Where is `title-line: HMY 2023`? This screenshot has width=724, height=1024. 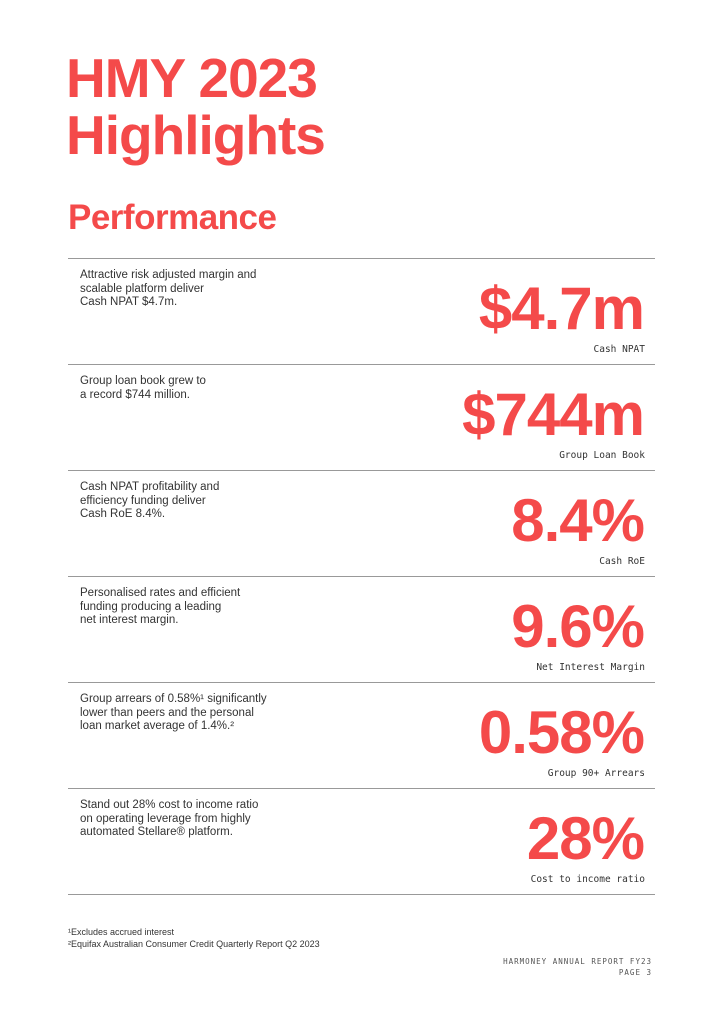
title-line: HMY 2023 is located at coordinates (192, 78).